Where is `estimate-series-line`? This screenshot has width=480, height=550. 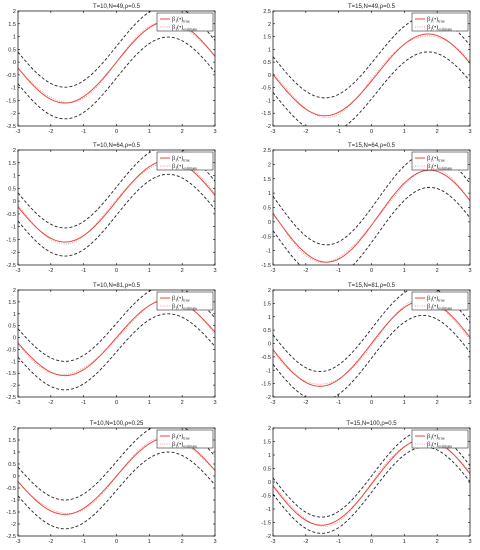 estimate-series-line is located at coordinates (371, 76).